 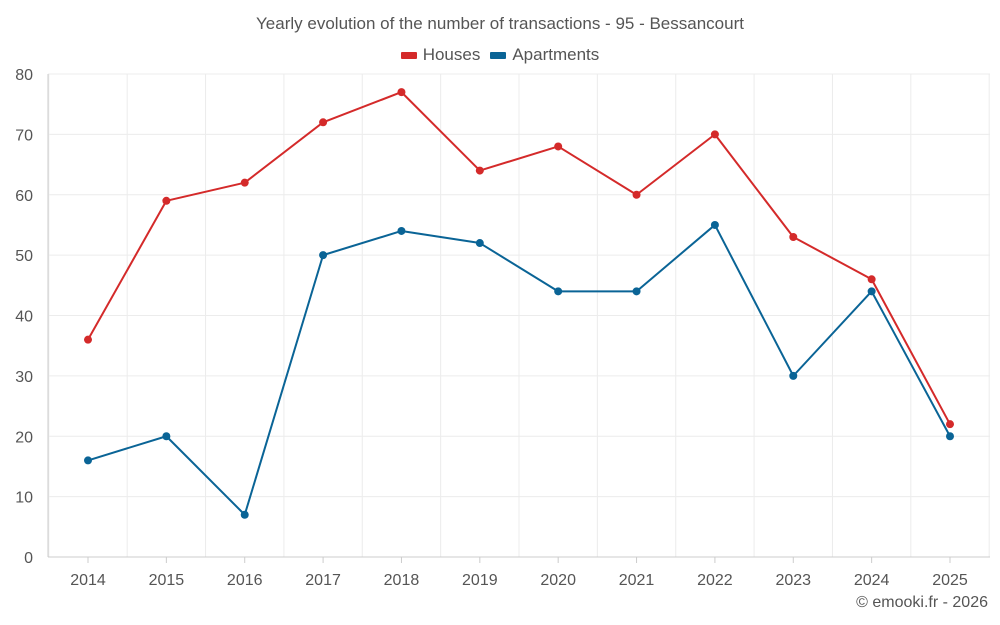 I want to click on data-point-houses-2017, so click(x=323, y=122).